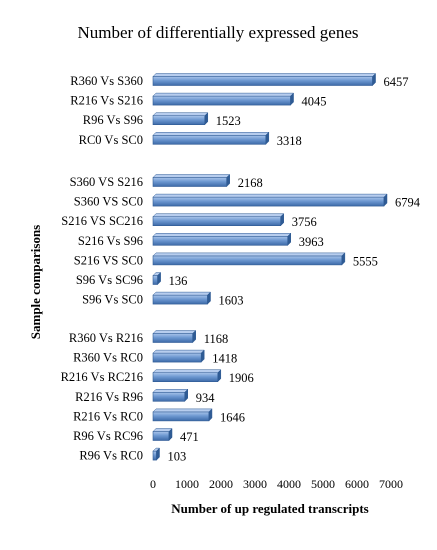 The height and width of the screenshot is (550, 437). I want to click on category-label: R360 Vs RC0, so click(108, 358).